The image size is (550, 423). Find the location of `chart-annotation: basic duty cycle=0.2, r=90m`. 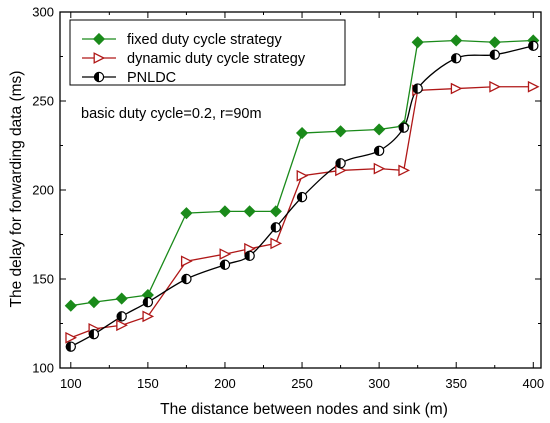

chart-annotation: basic duty cycle=0.2, r=90m is located at coordinates (171, 114).